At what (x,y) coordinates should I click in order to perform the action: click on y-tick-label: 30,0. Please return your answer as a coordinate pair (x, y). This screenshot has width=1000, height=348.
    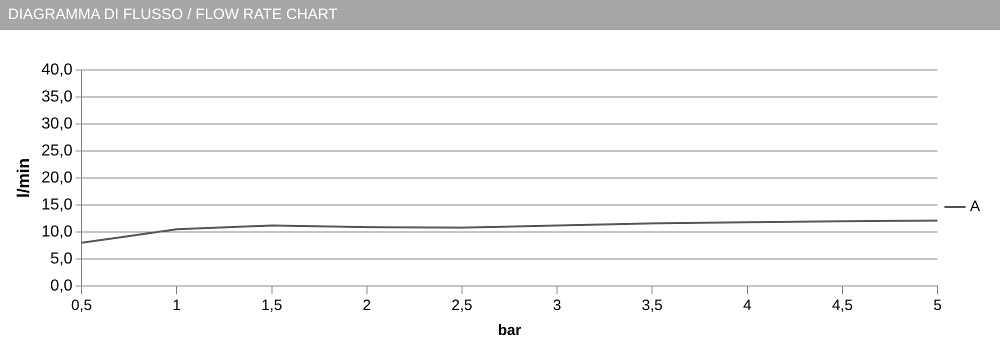
    Looking at the image, I should click on (57, 123).